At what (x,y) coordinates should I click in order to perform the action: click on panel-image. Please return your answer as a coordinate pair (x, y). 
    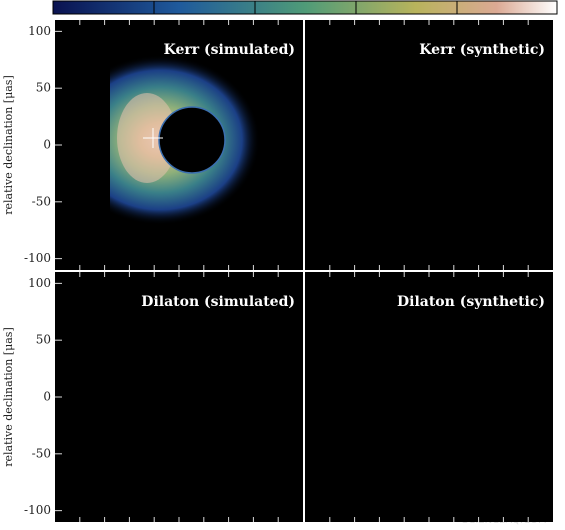
    Looking at the image, I should click on (185, 140).